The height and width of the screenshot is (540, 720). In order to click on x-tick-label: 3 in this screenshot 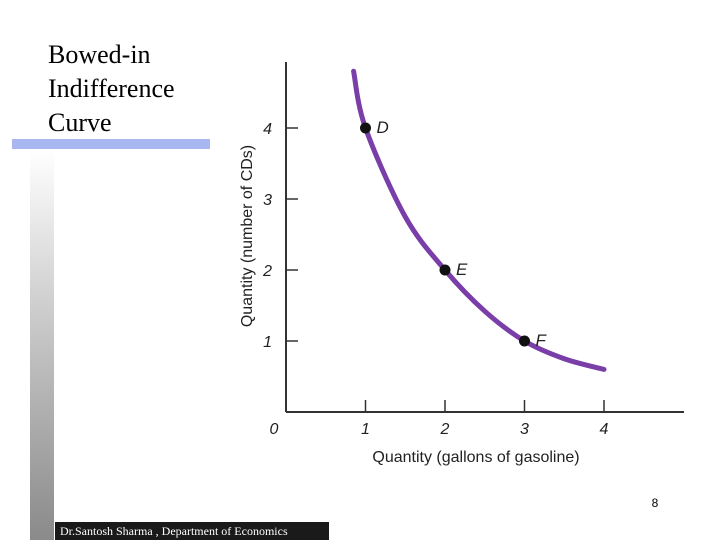, I will do `click(524, 429)`.